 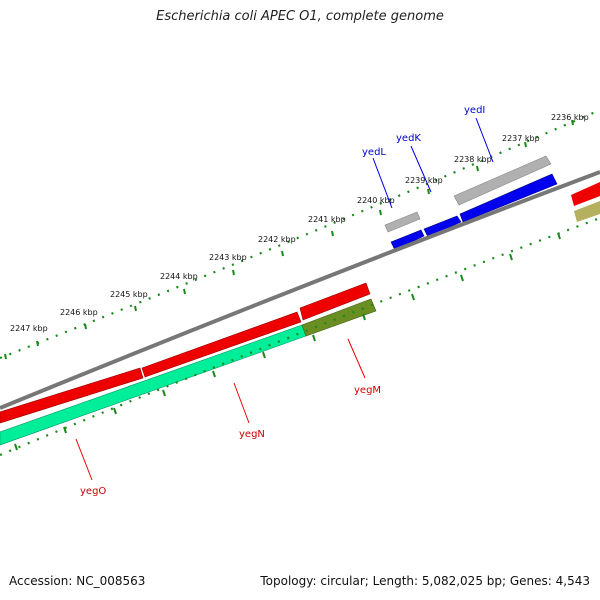 What do you see at coordinates (585, 194) in the screenshot?
I see `gene-forward-red-edge` at bounding box center [585, 194].